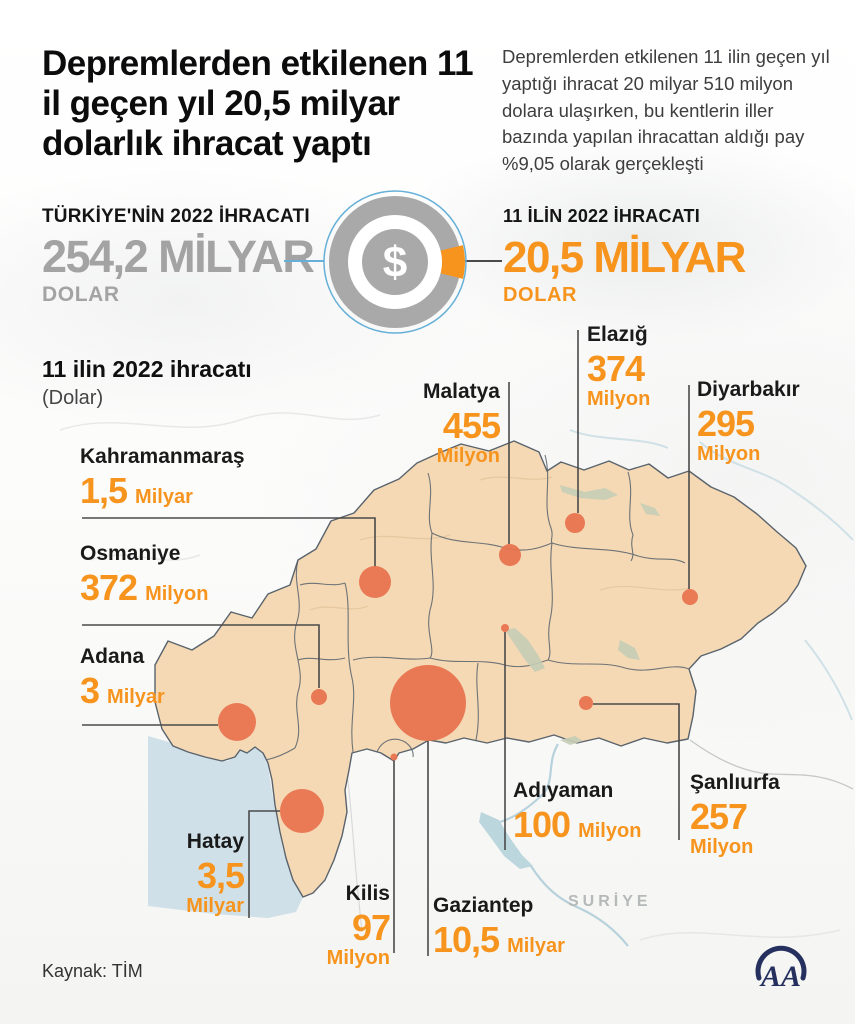  Describe the element at coordinates (540, 295) in the screenshot. I see `provinces-export-unit: DOLAR` at that location.